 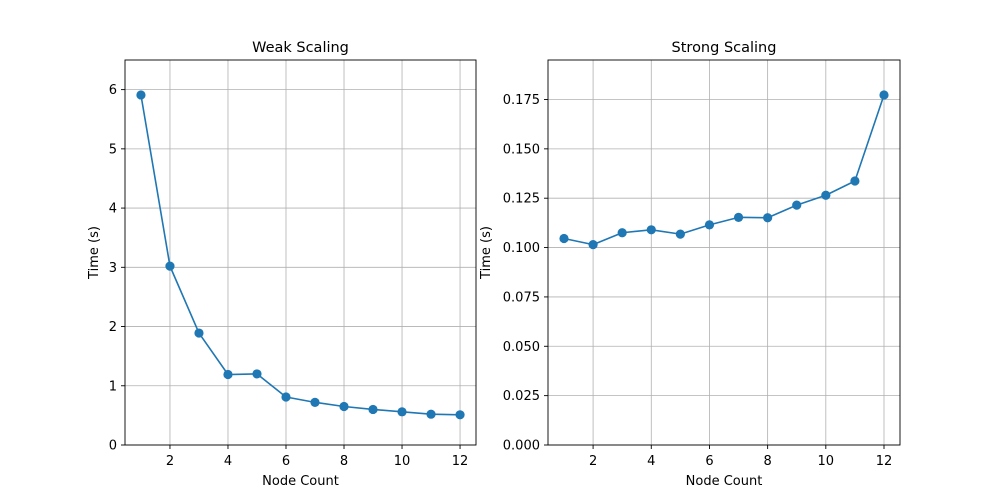 I want to click on strong-scaling-y-tick-label: 0.050, so click(x=521, y=347).